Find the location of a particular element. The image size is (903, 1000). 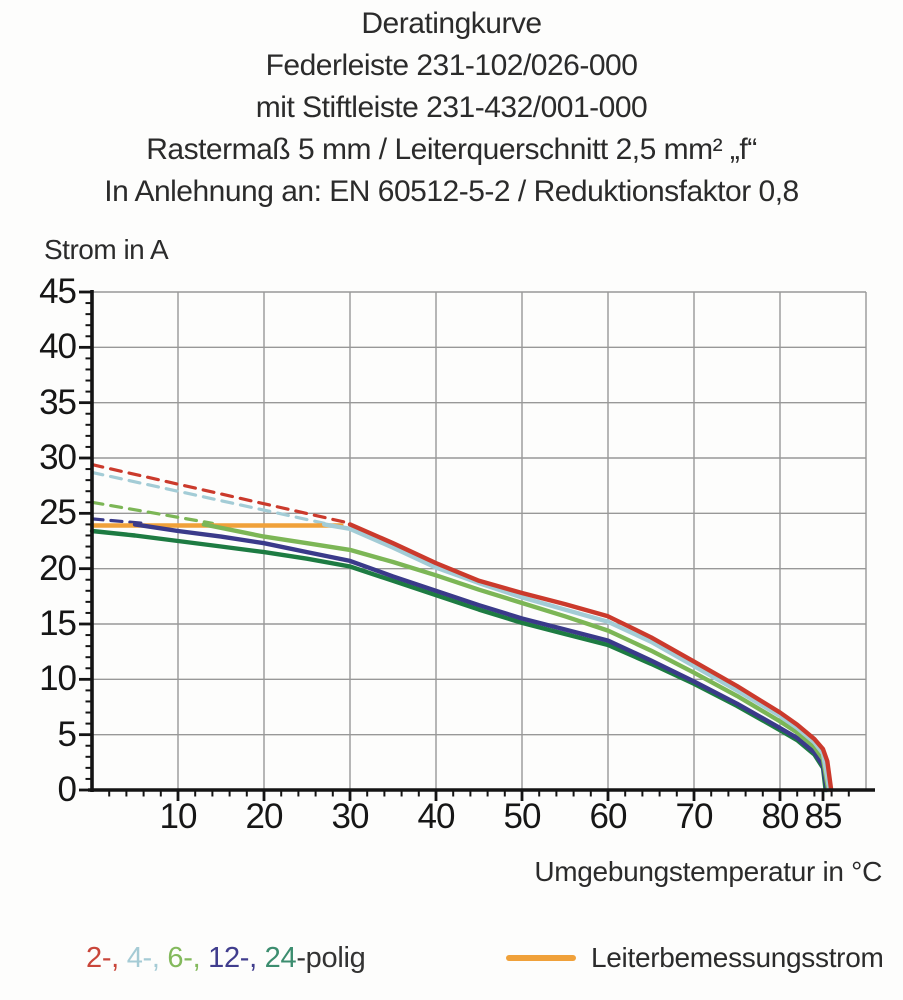

title-line-3: mit Stiftleiste 231-432/001-000 is located at coordinates (451, 107).